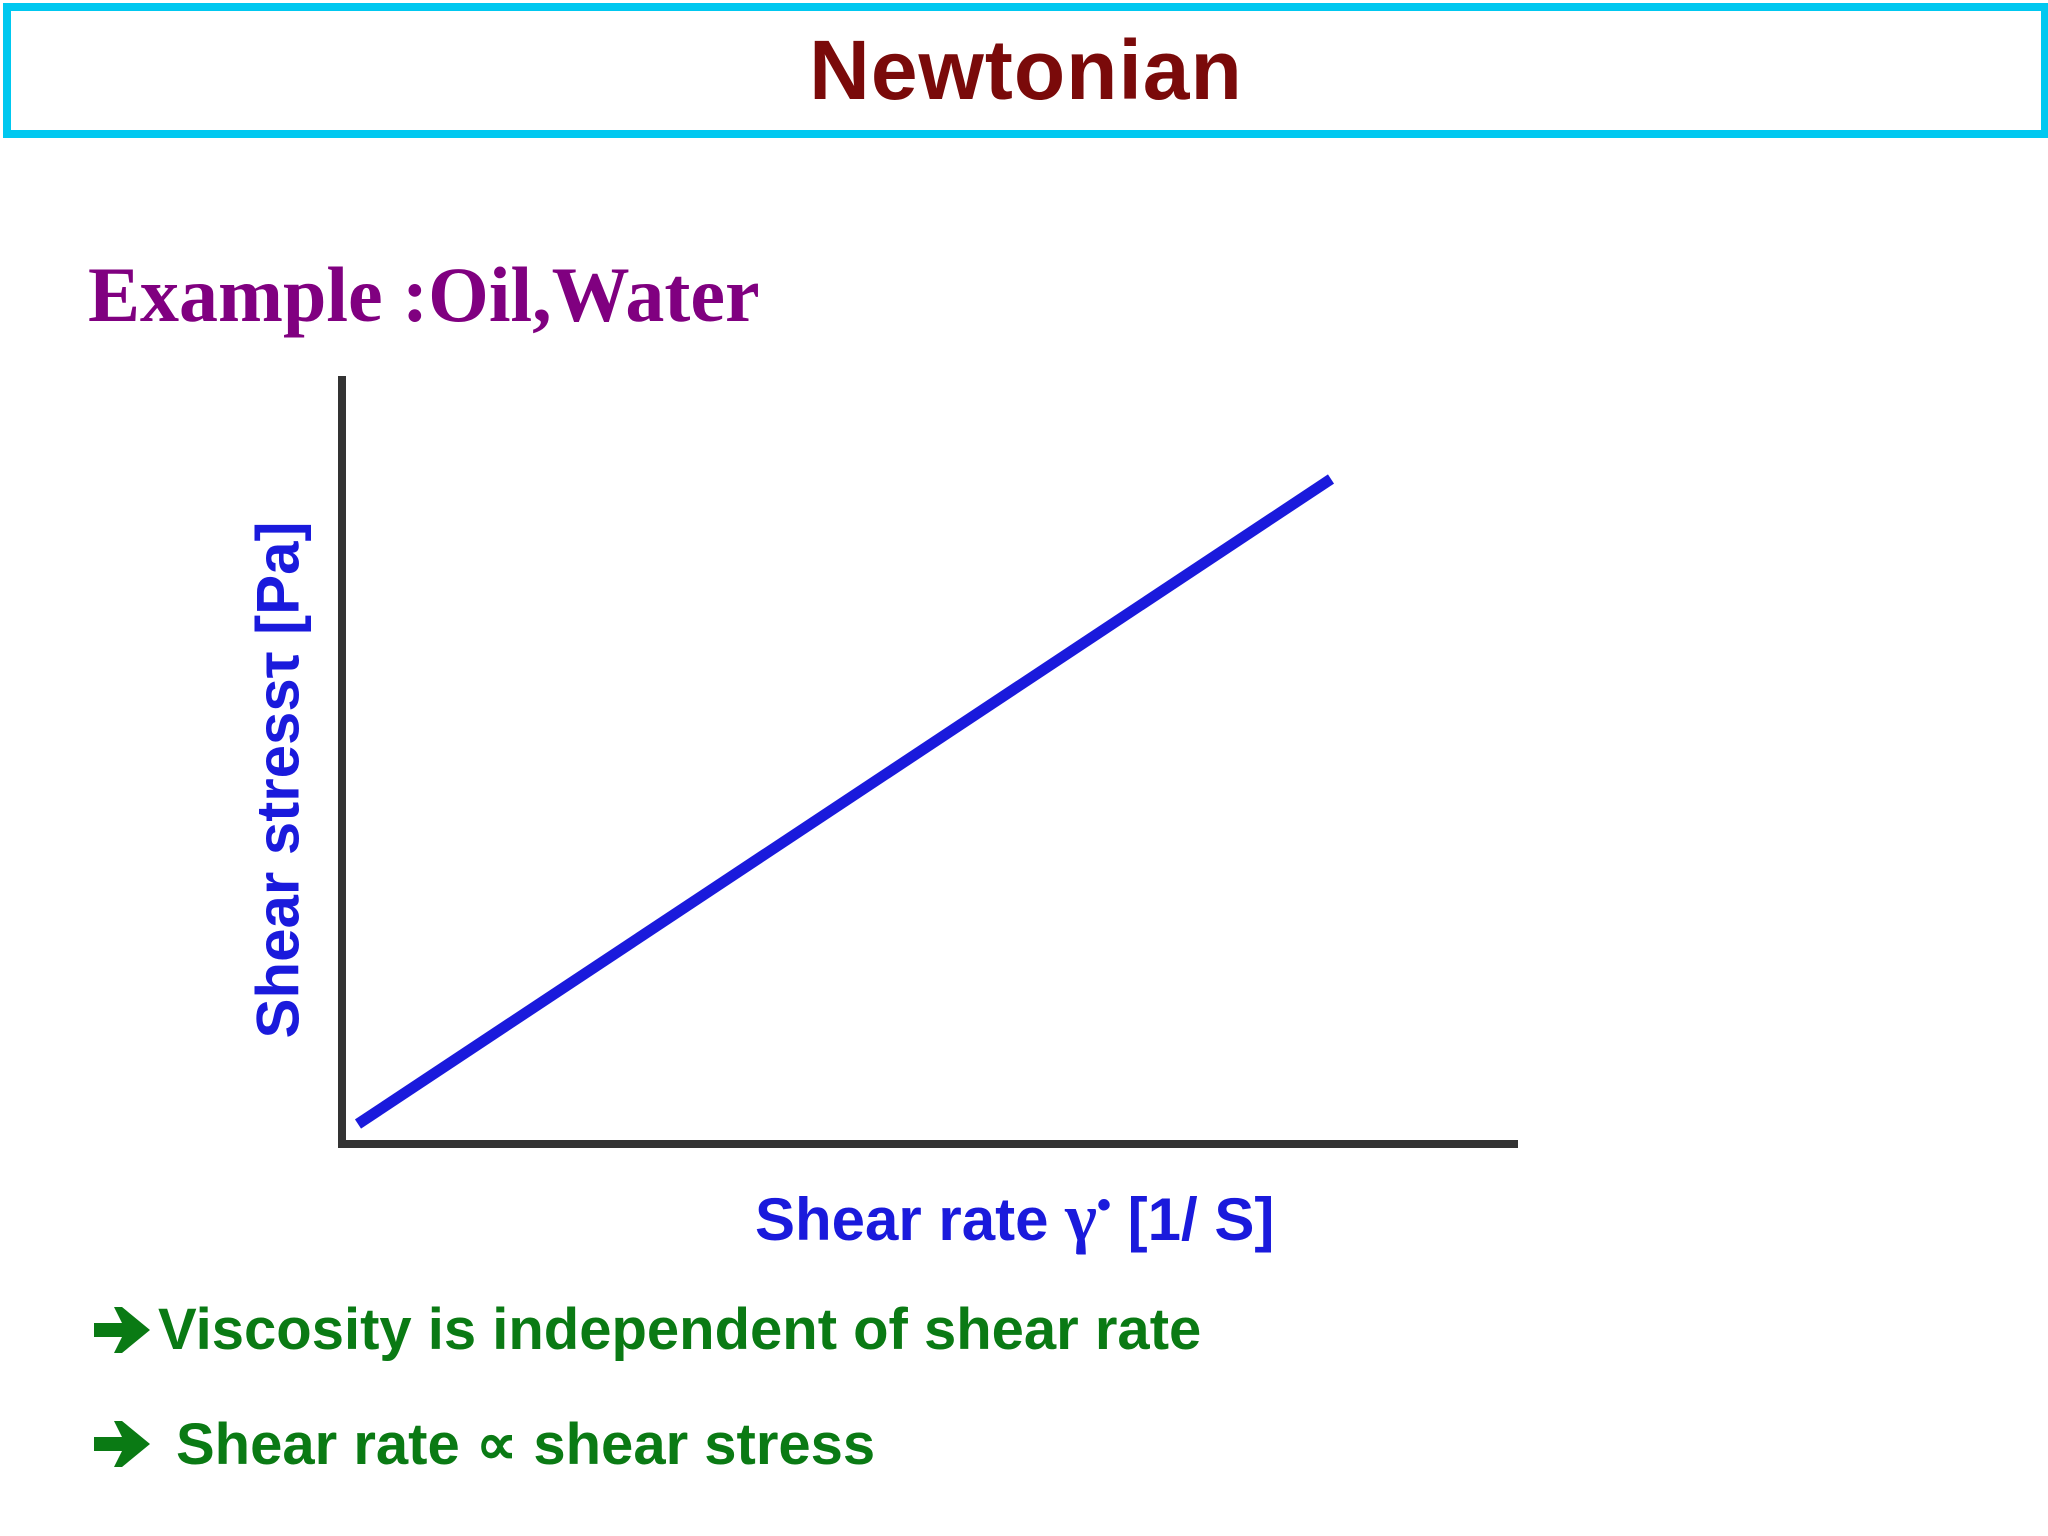 The height and width of the screenshot is (1536, 2048). I want to click on x-axis-label-prefix: Shear rate, so click(910, 1219).